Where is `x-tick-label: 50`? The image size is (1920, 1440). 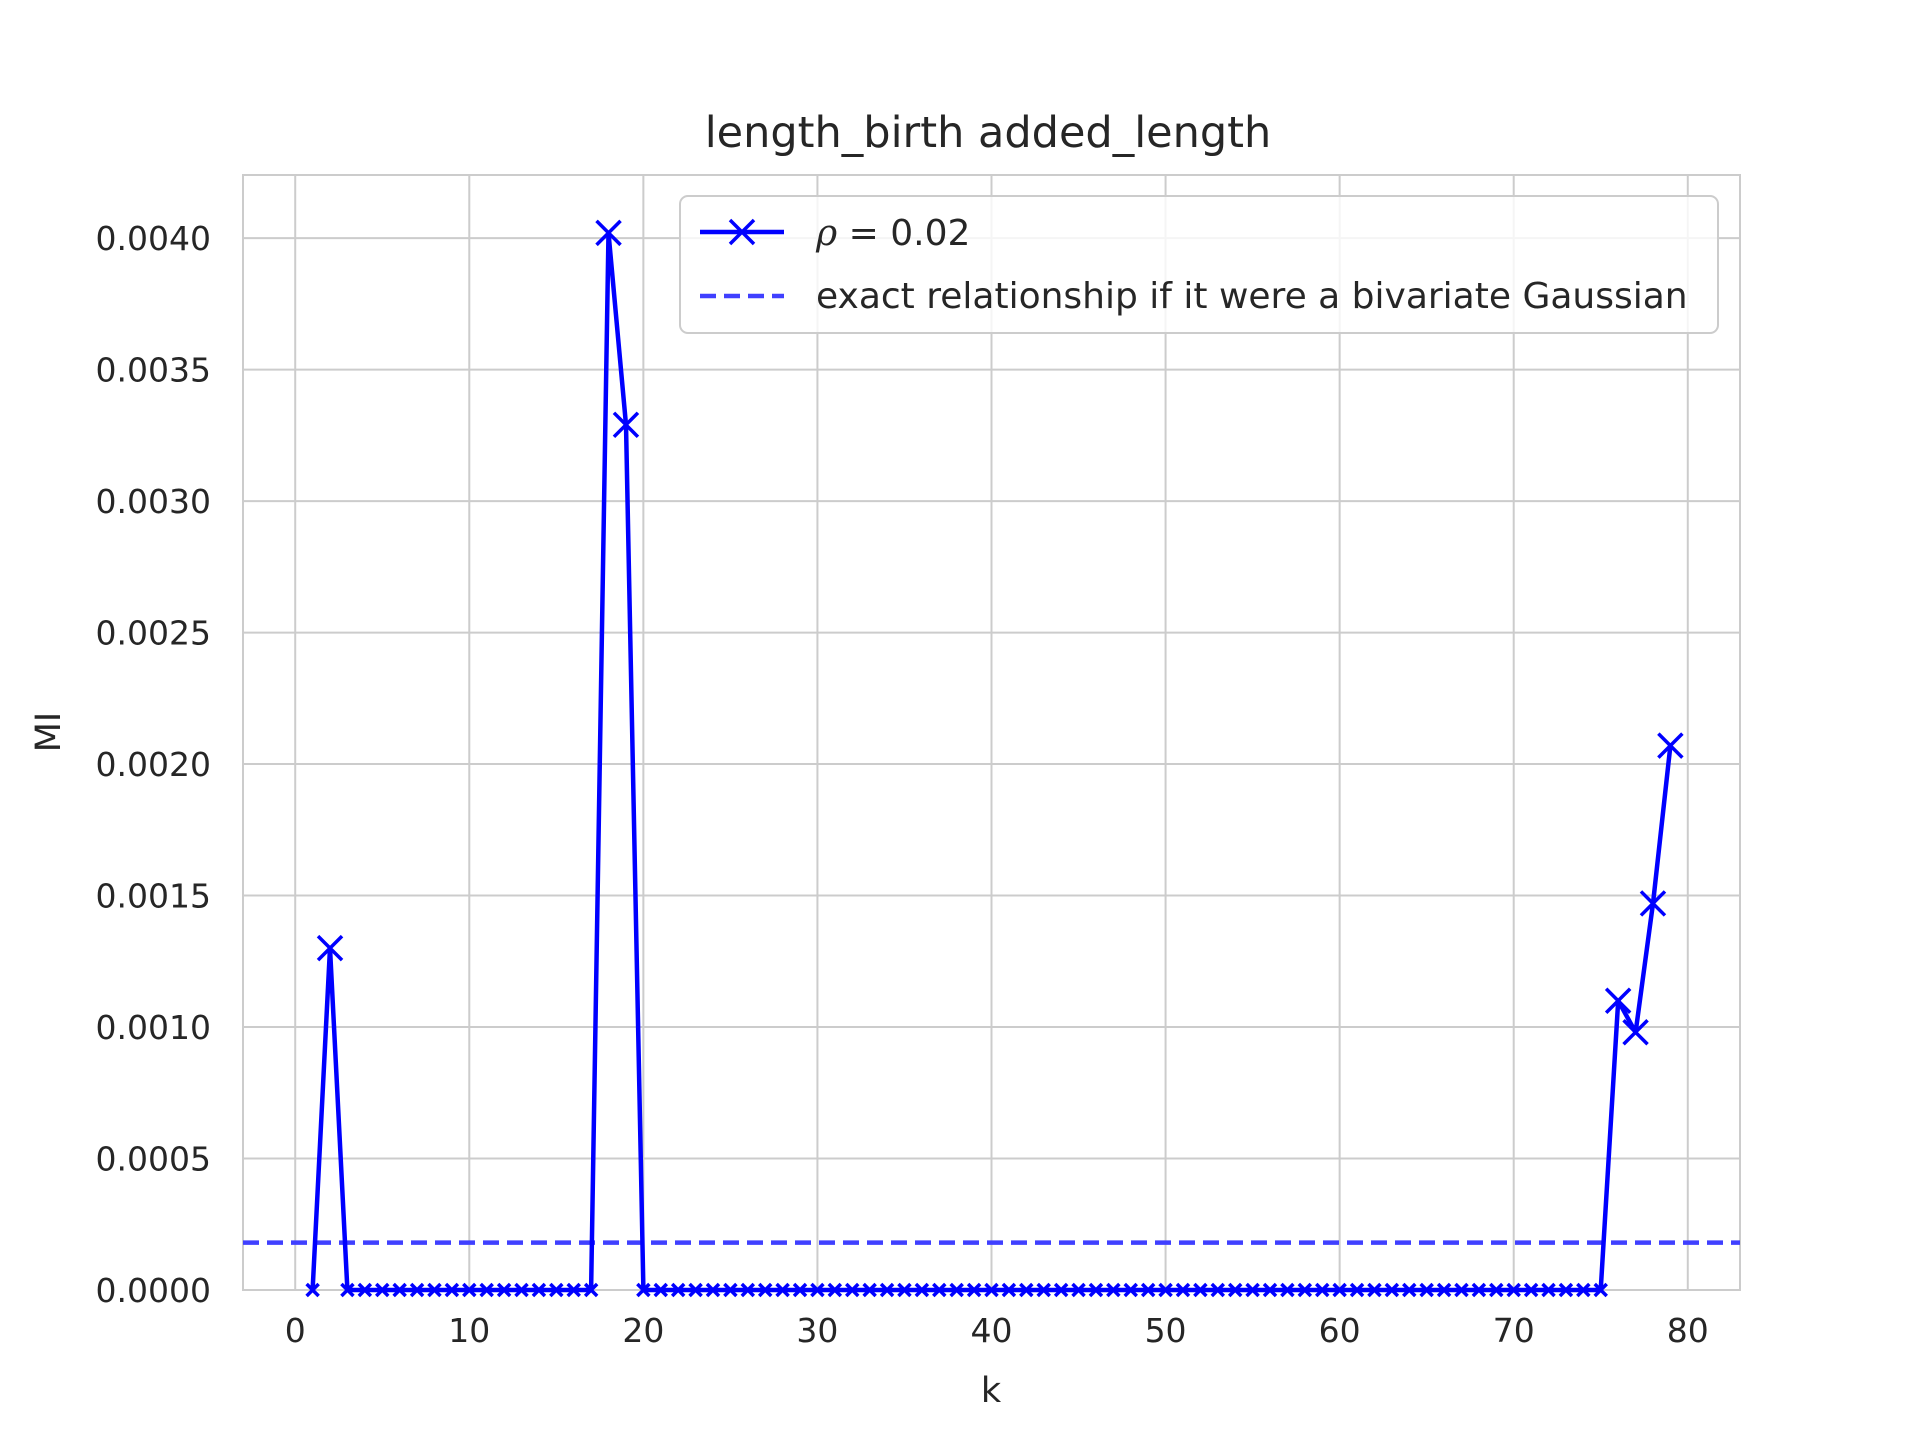
x-tick-label: 50 is located at coordinates (1166, 1330).